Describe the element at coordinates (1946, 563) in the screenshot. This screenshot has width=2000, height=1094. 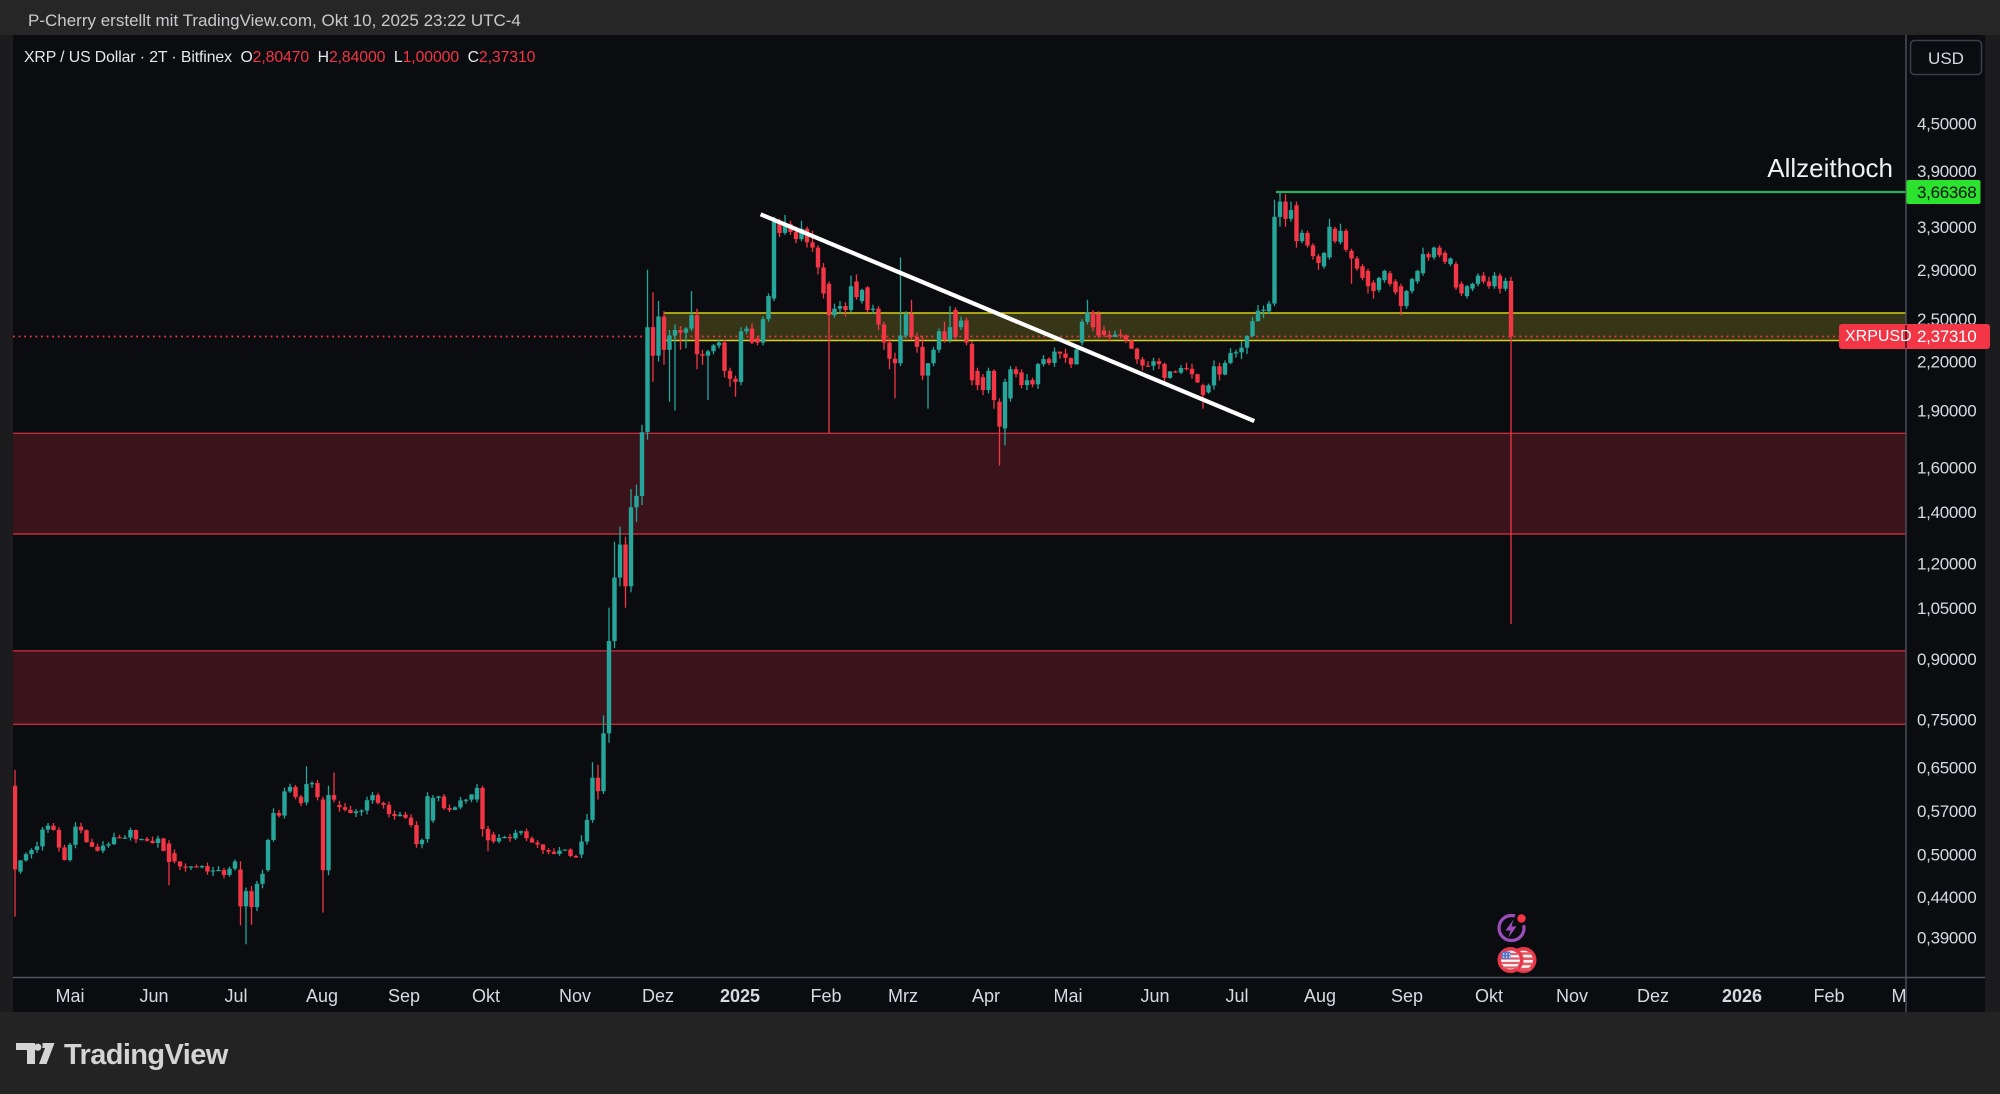
I see `svg-text: 1,20000` at that location.